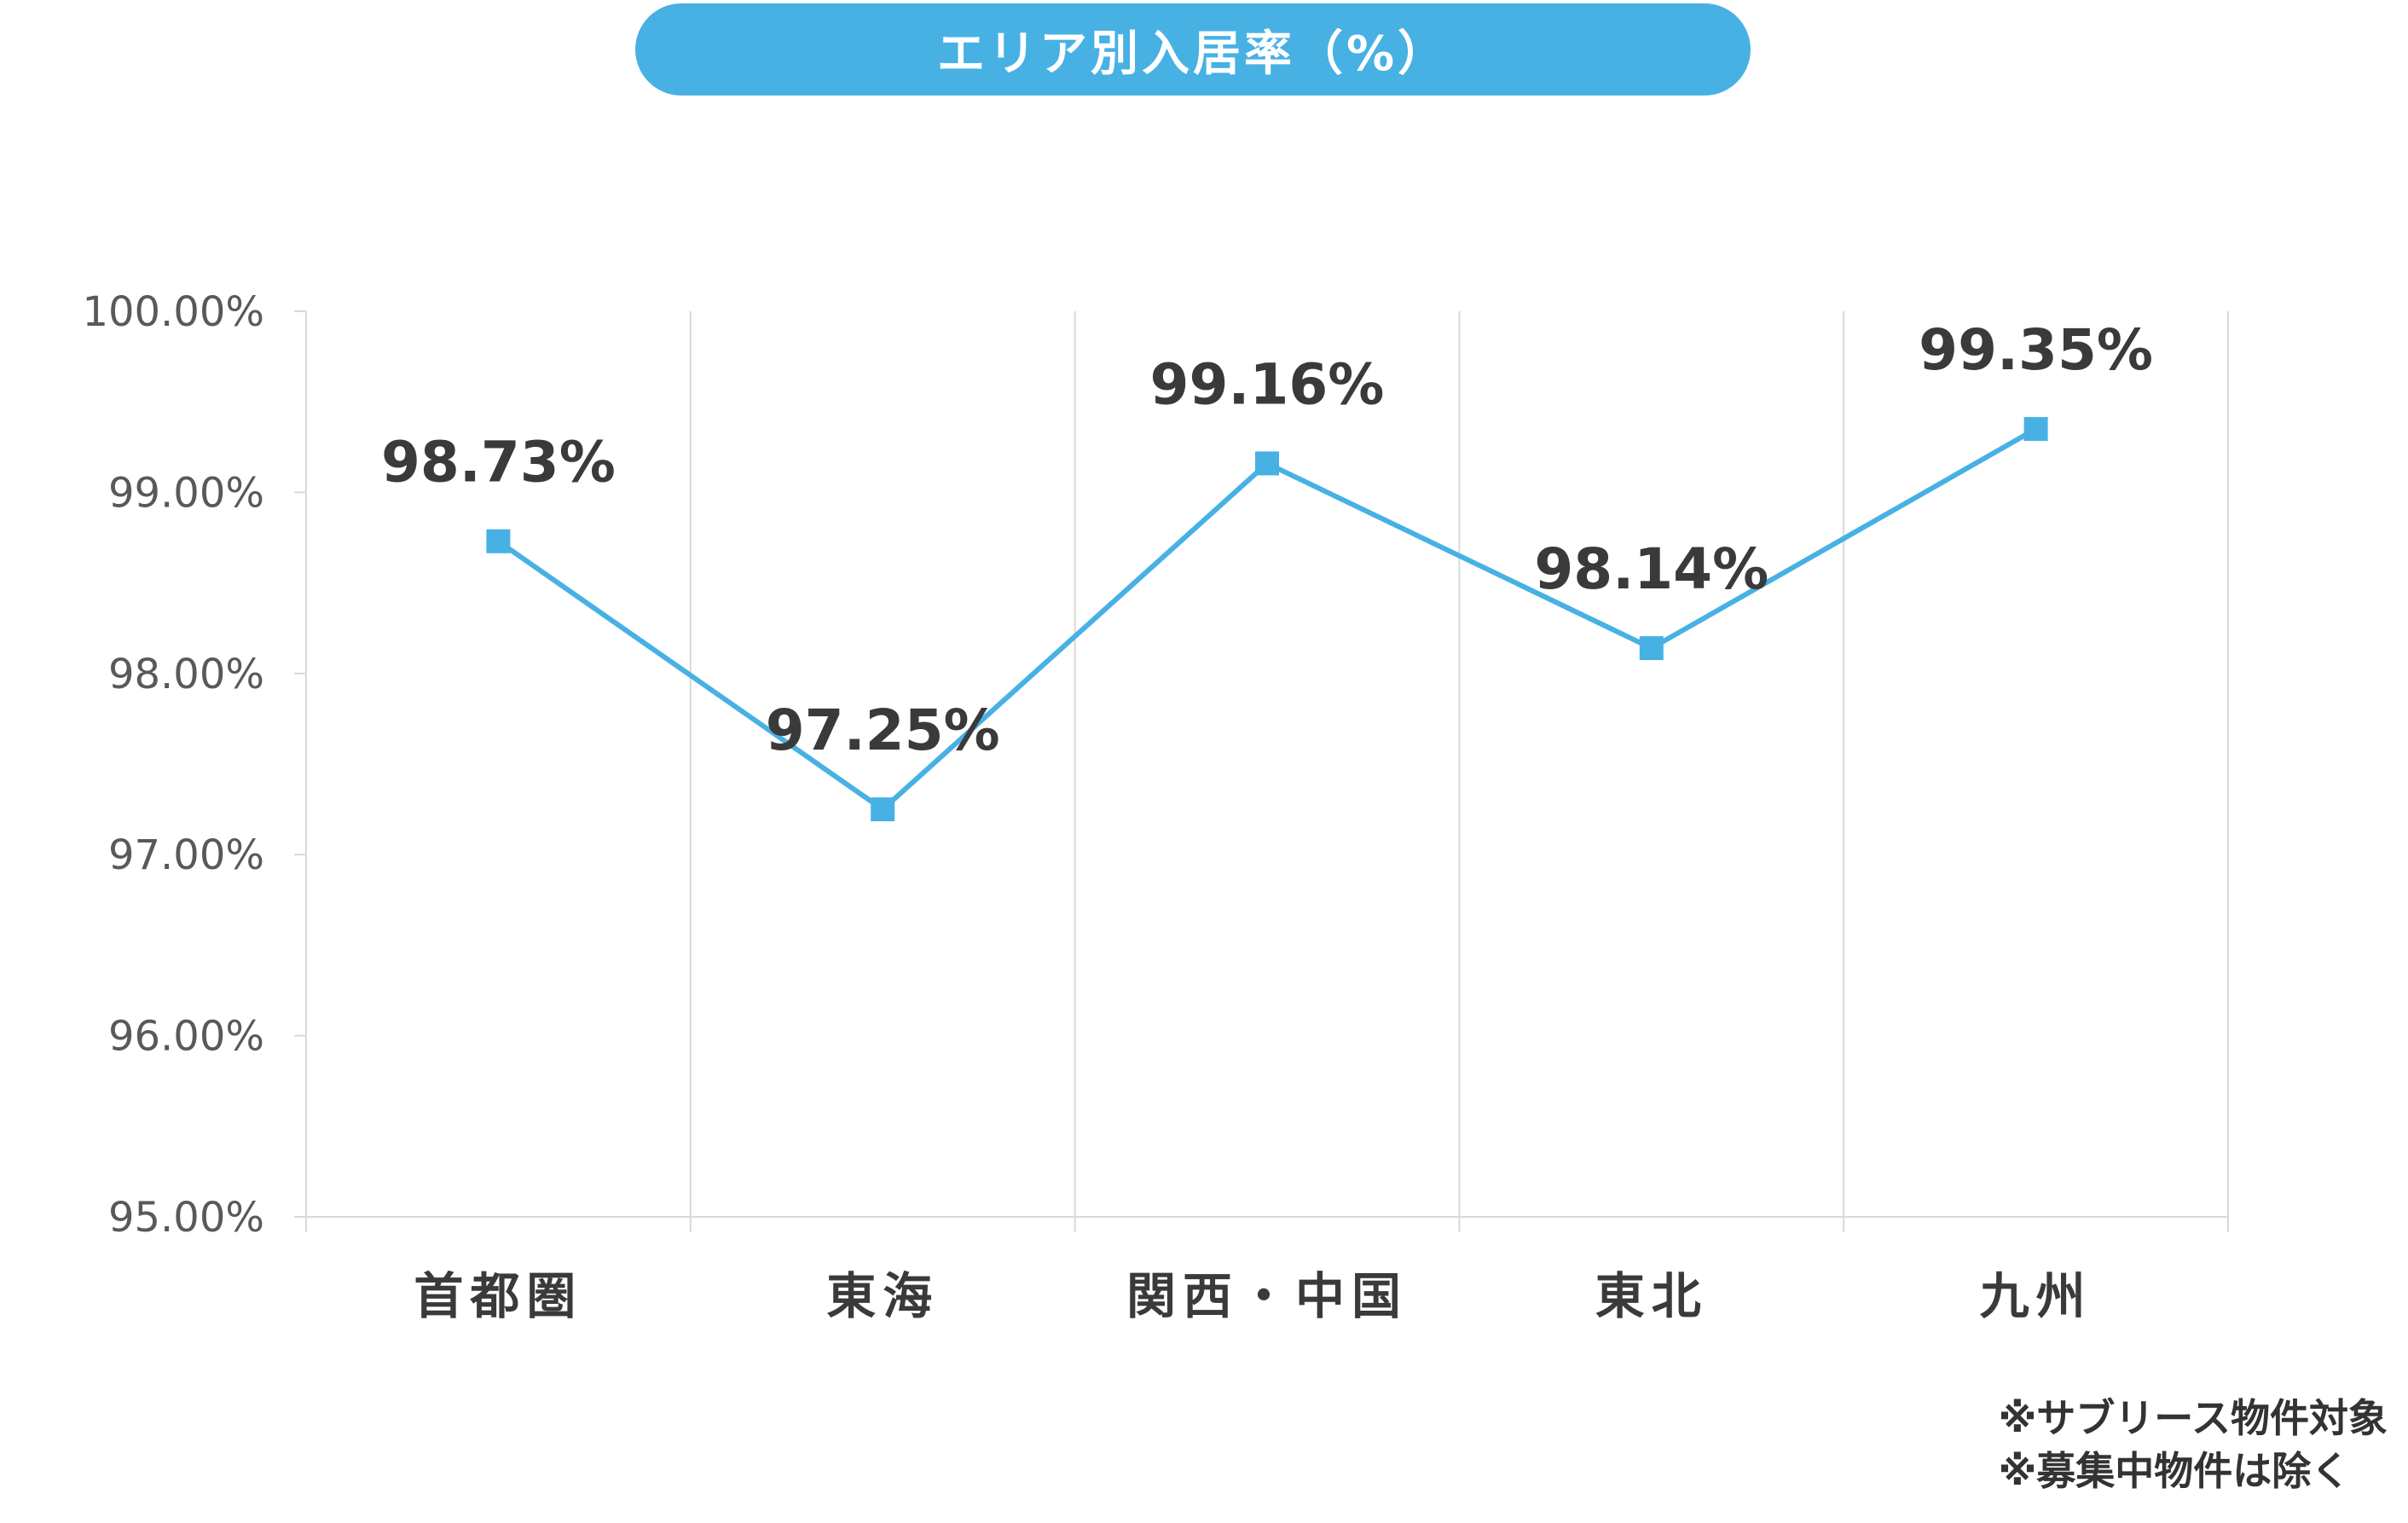 This screenshot has height=1523, width=2408. I want to click on data-label: 98.14%, so click(1651, 569).